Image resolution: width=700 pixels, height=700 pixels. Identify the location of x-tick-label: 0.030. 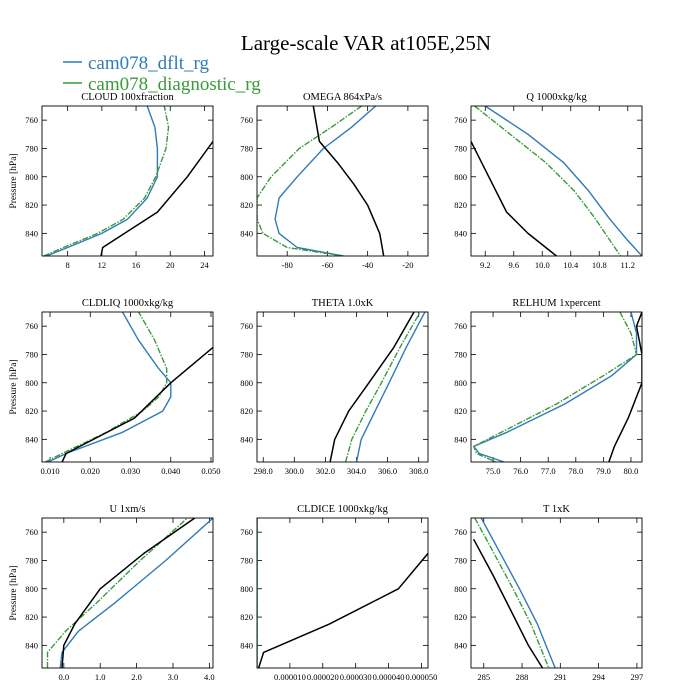
(130, 471).